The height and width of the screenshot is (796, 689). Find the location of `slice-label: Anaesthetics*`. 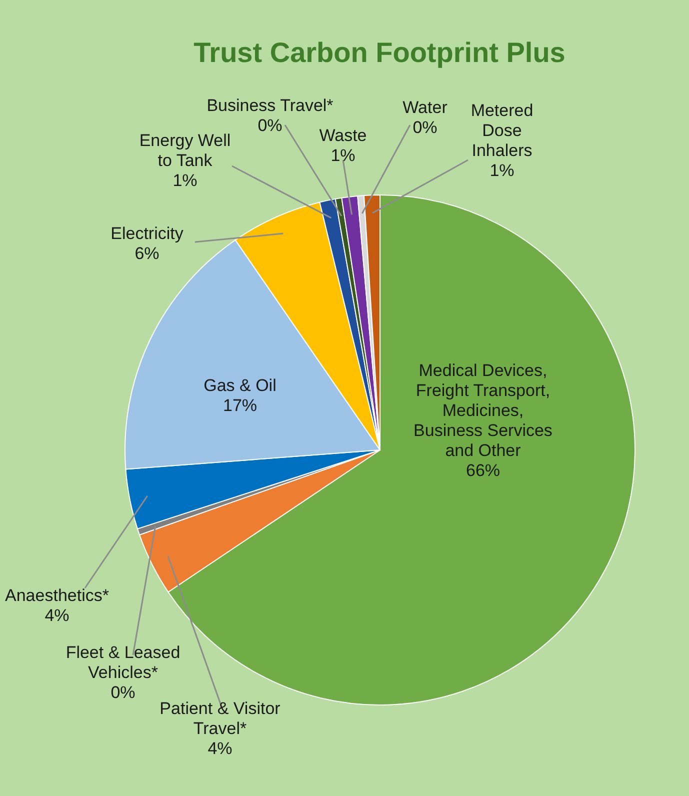

slice-label: Anaesthetics* is located at coordinates (57, 595).